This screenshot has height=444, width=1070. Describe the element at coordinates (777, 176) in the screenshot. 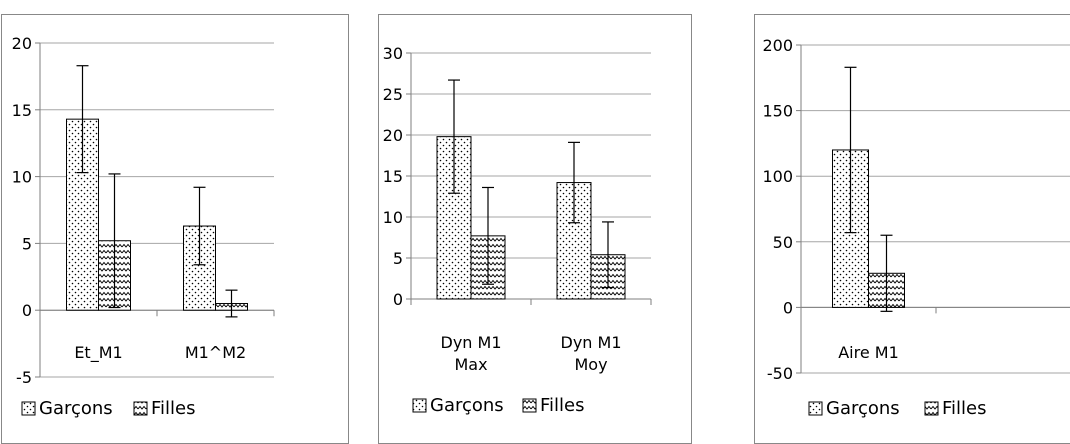

I see `y-tick-label: 100` at that location.